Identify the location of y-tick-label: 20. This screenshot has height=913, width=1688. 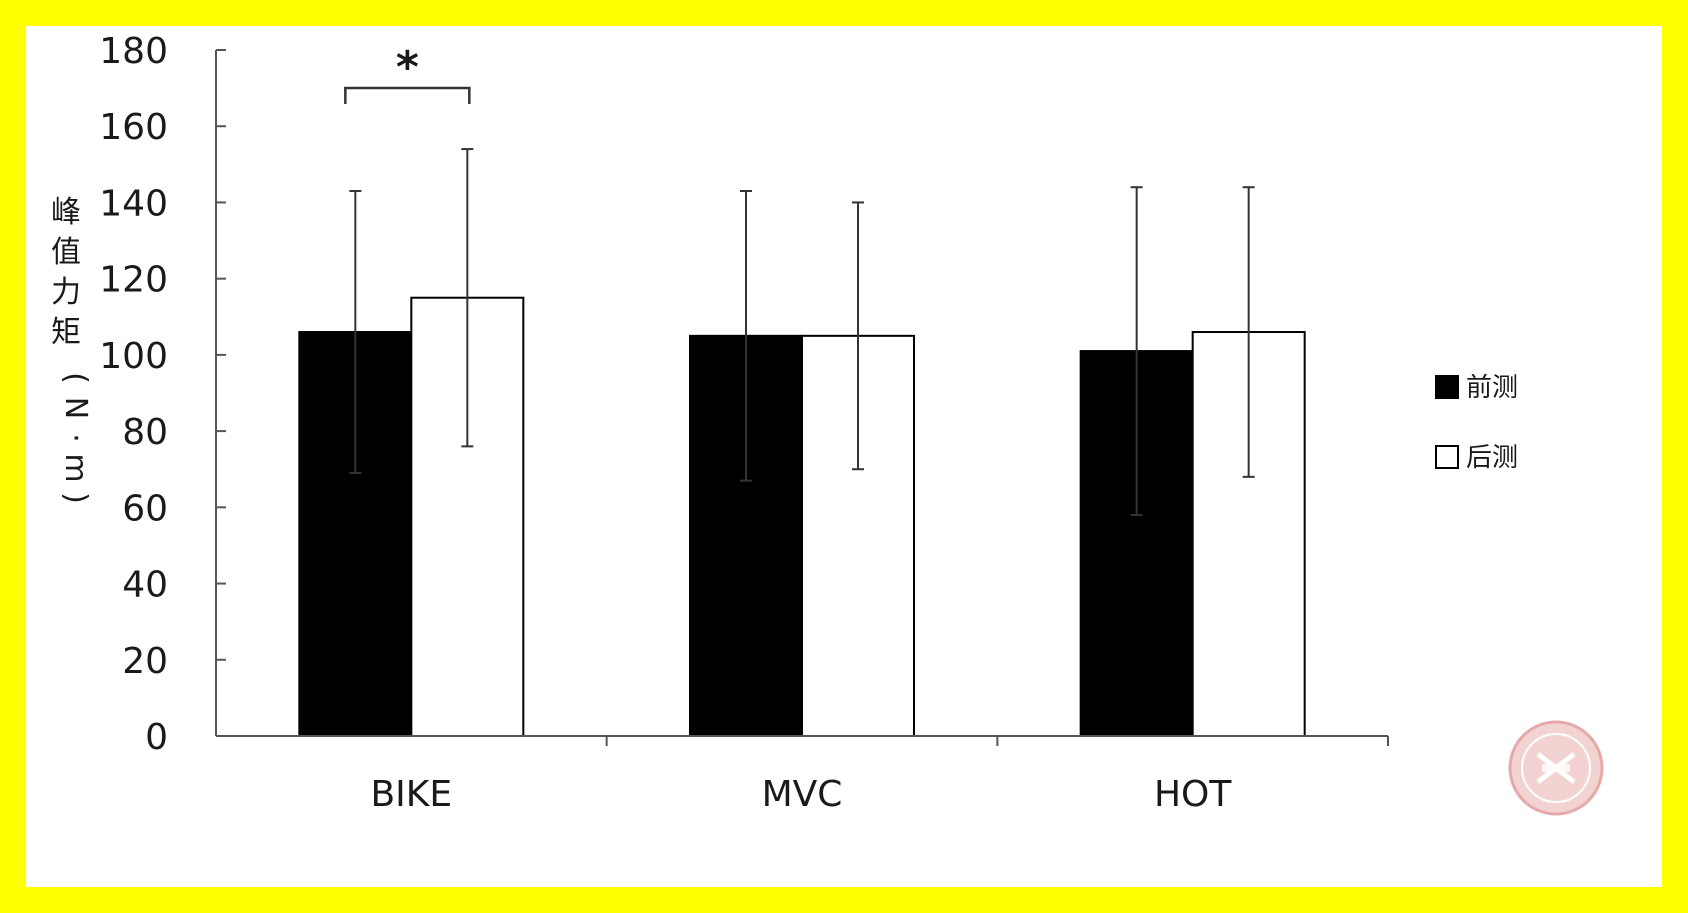
(145, 661).